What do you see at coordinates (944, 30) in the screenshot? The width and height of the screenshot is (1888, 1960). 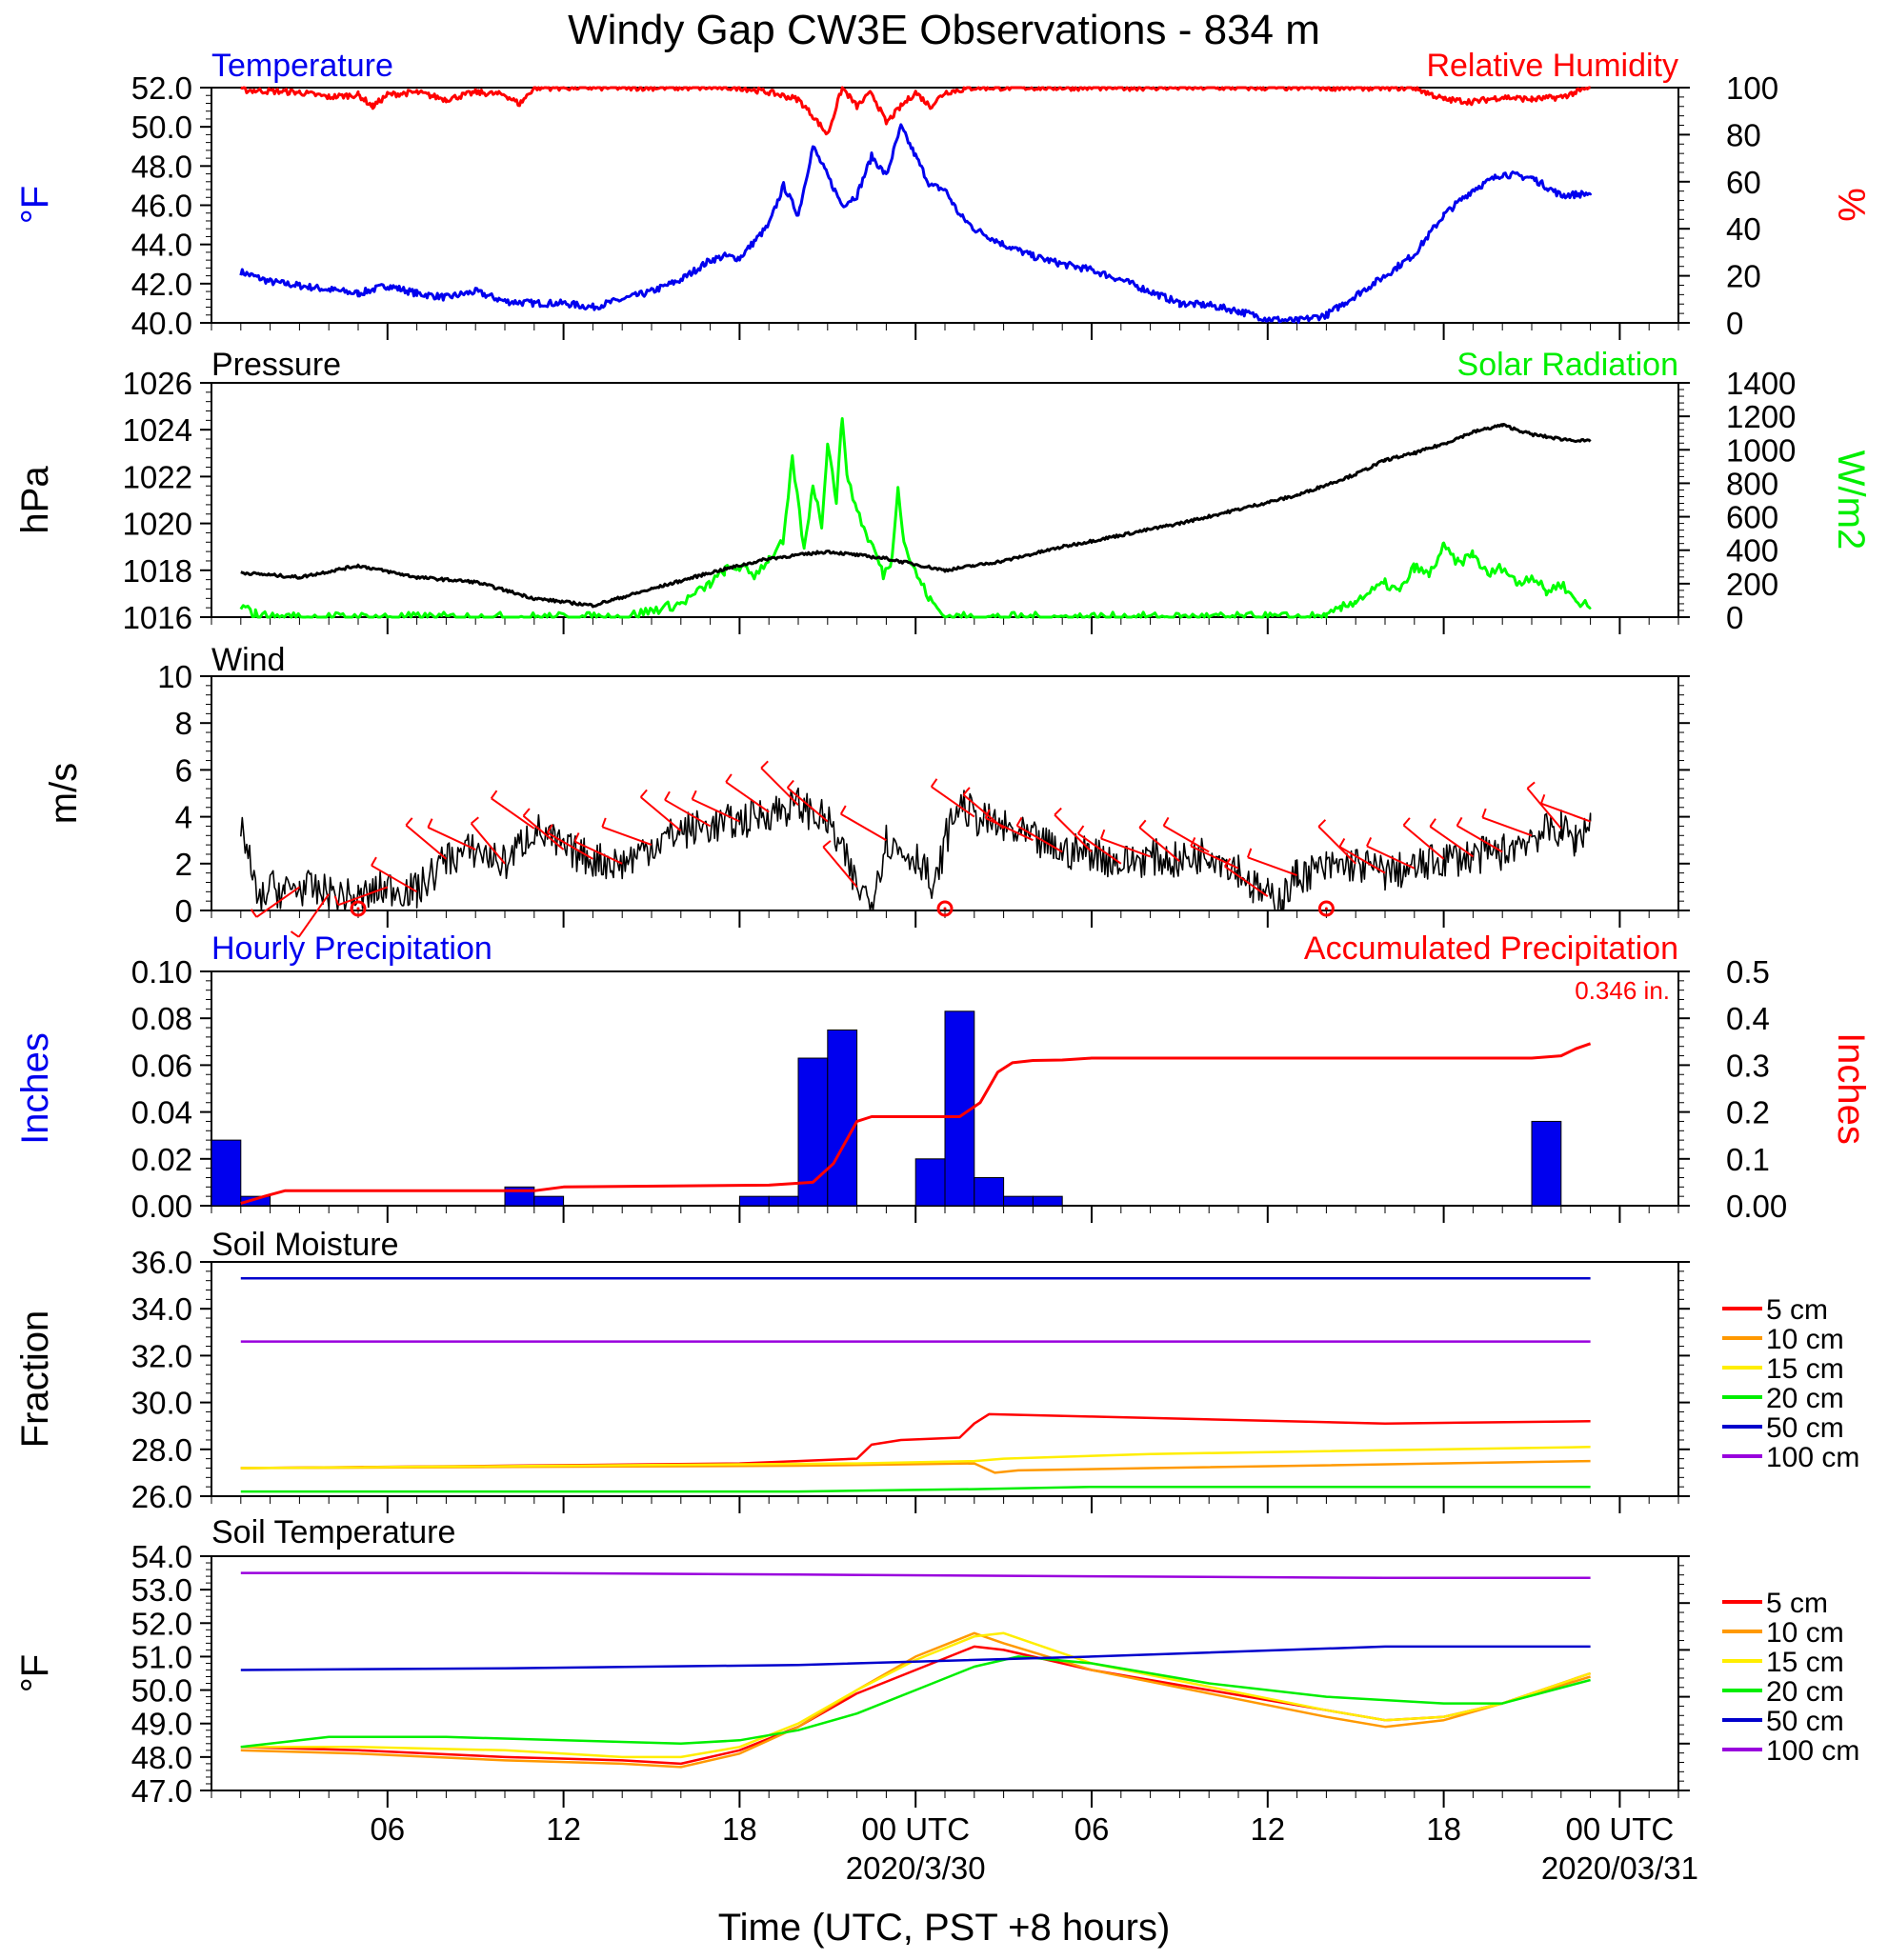 I see `chart-title: Windy Gap CW3E Observations - 834 m` at bounding box center [944, 30].